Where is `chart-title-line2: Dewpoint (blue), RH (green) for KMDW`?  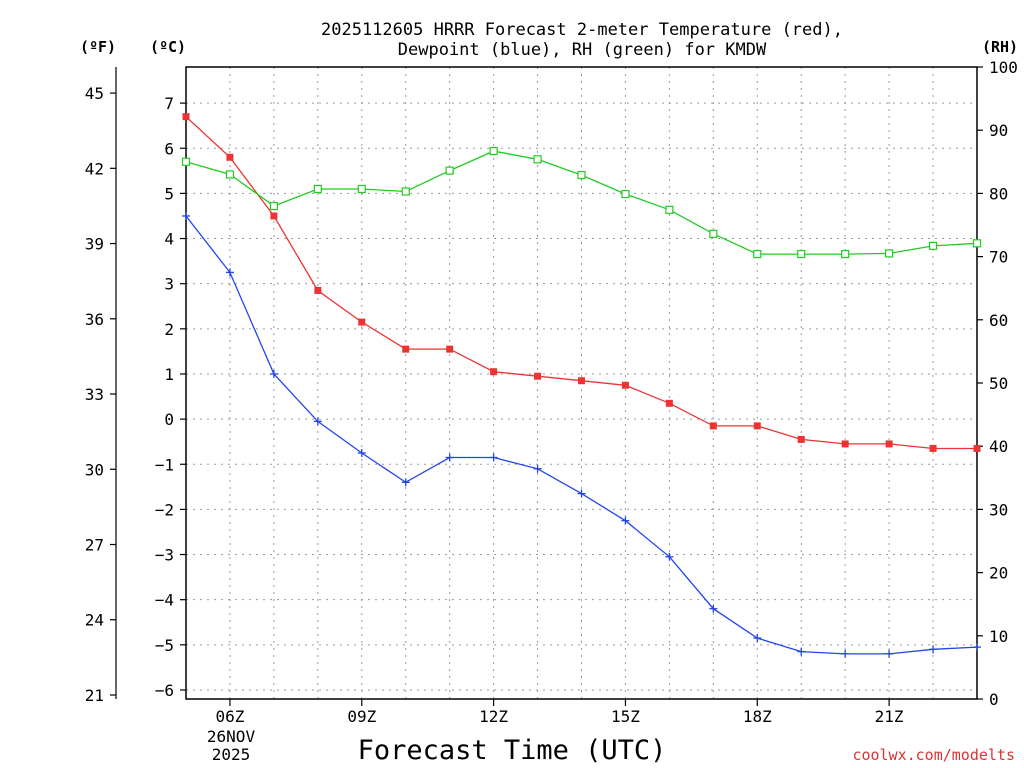 chart-title-line2: Dewpoint (blue), RH (green) for KMDW is located at coordinates (582, 50).